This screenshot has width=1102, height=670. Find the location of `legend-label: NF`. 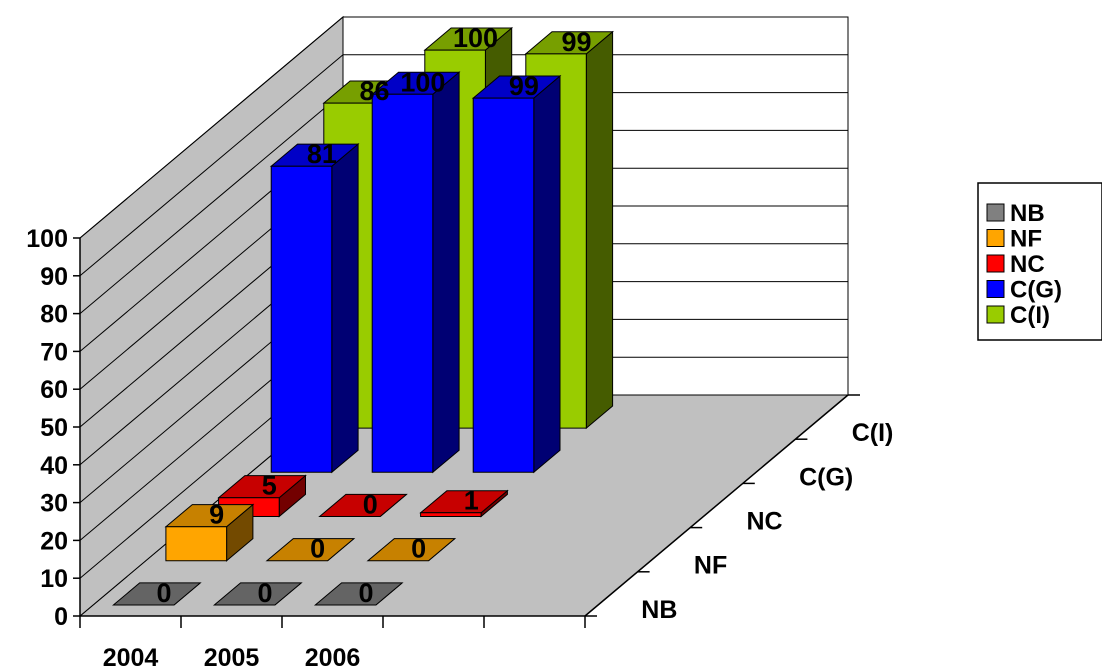

legend-label: NF is located at coordinates (1026, 239).